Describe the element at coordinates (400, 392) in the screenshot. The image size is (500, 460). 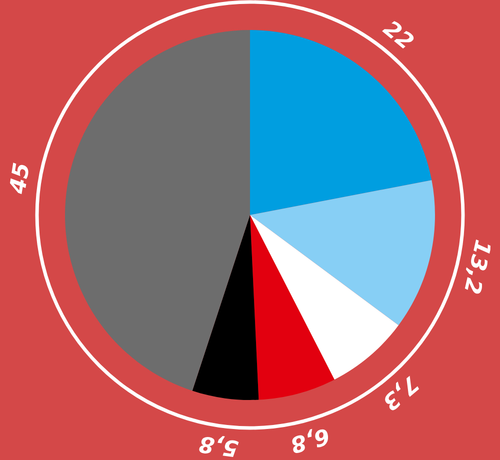
I see `data-label: 7,3` at that location.